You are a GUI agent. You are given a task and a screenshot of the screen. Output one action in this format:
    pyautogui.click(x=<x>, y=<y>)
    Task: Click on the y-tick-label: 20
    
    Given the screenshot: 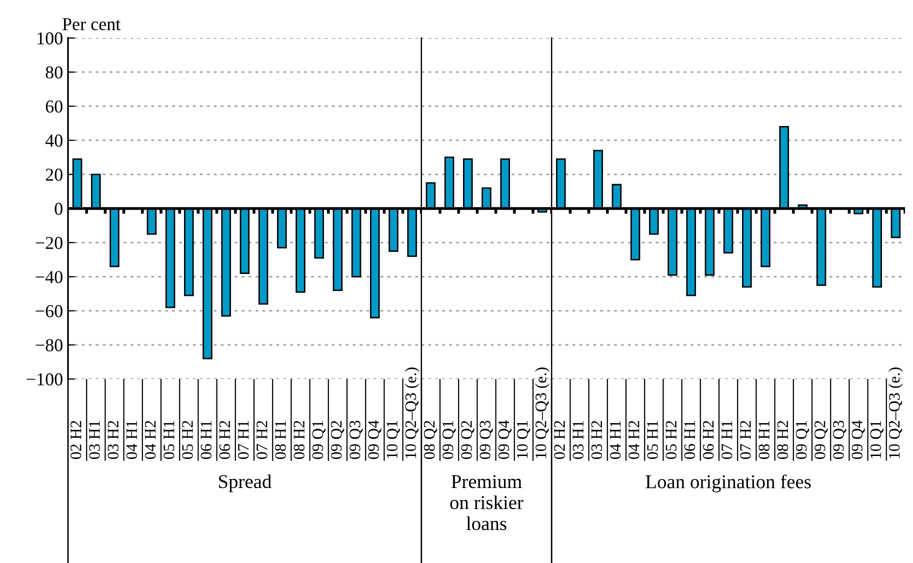 What is the action you would take?
    pyautogui.click(x=54, y=174)
    